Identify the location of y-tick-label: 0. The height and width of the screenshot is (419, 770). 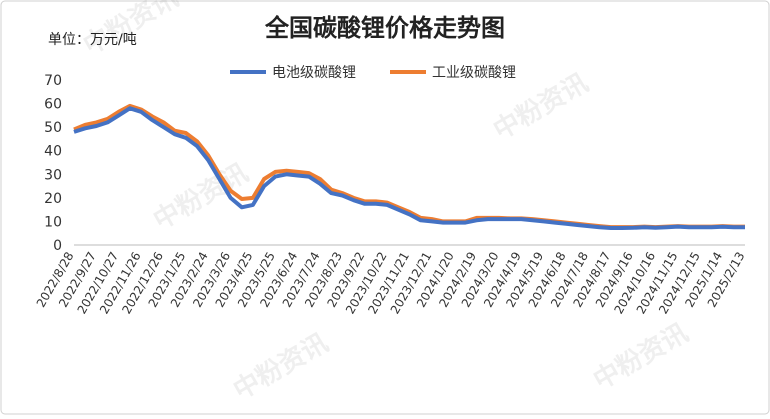
(57, 246).